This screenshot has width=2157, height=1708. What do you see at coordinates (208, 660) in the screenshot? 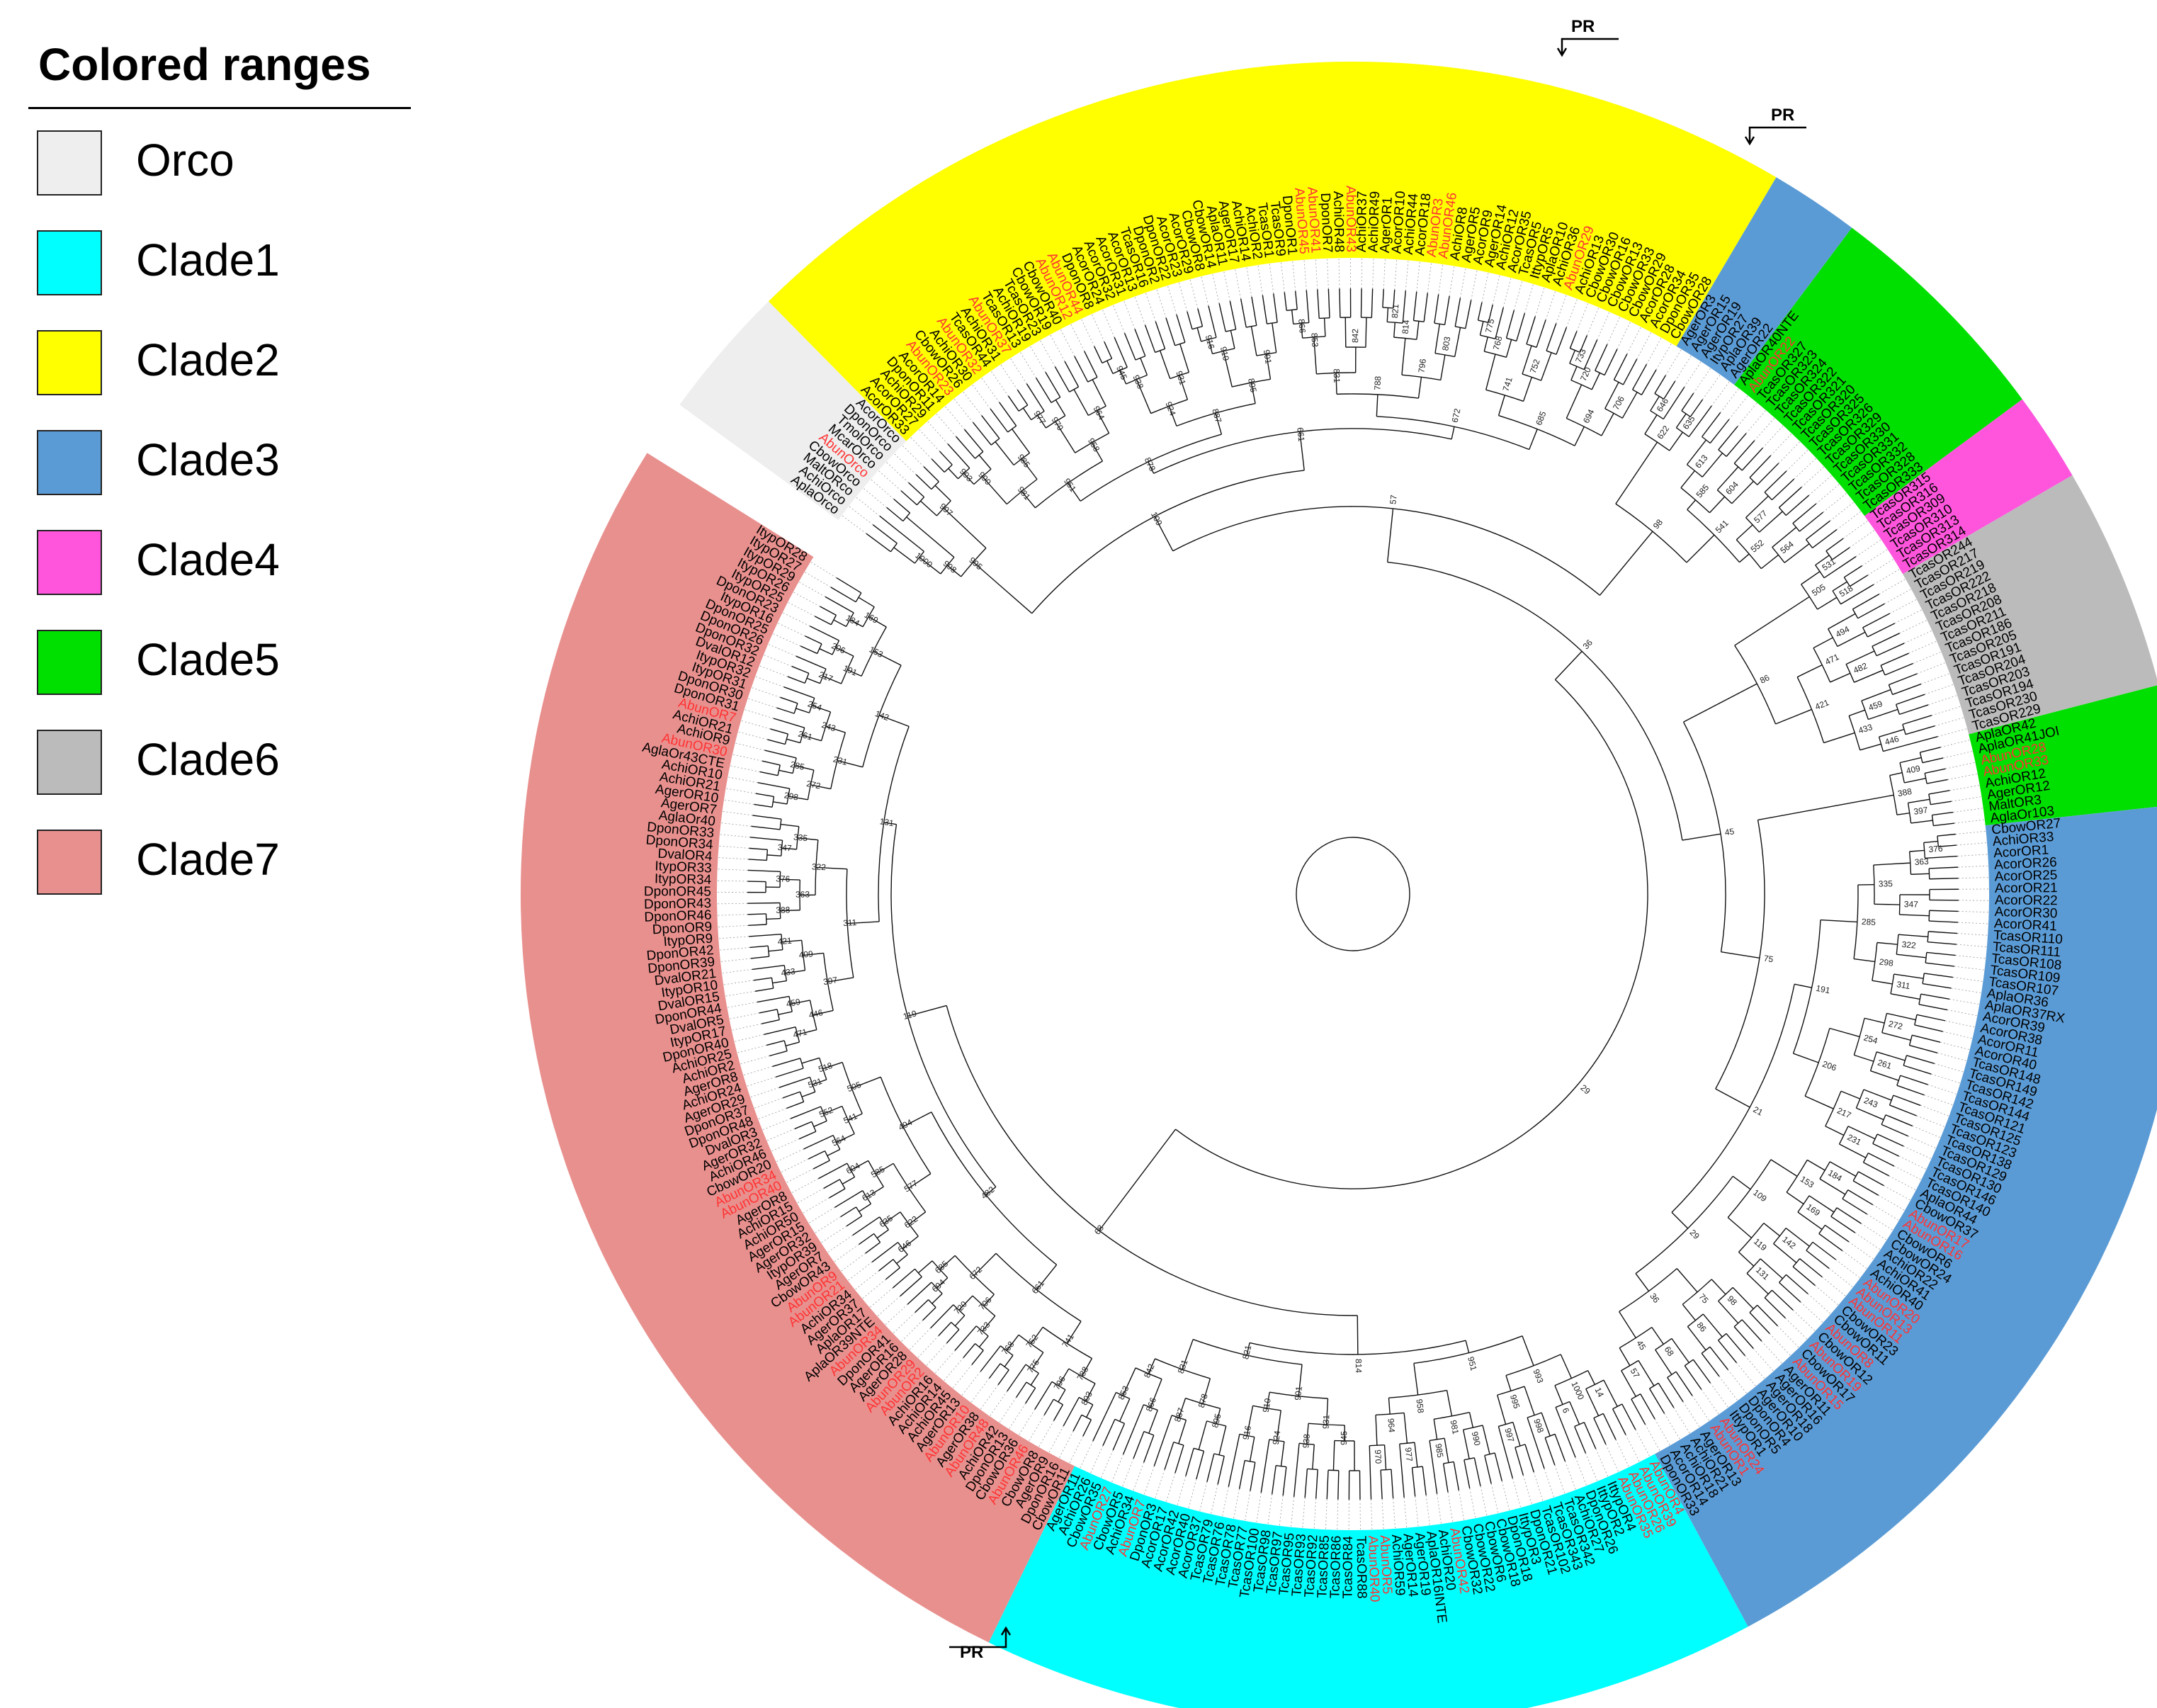
I see `legend-label: Clade5` at bounding box center [208, 660].